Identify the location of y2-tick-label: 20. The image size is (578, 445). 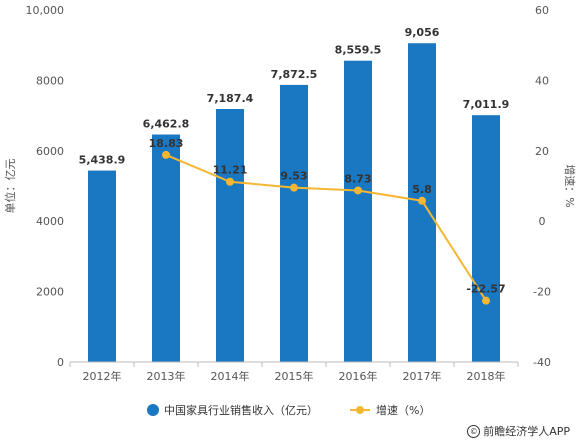
(542, 151).